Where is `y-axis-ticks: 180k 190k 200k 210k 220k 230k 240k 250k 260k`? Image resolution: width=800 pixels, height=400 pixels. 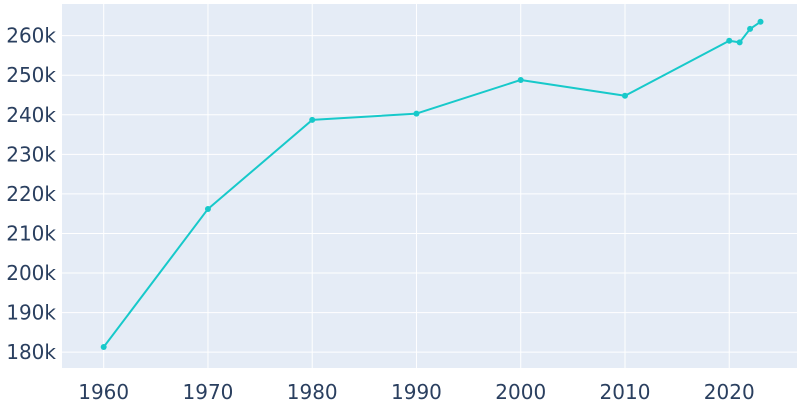 y-axis-ticks: 180k 190k 200k 210k 220k 230k 240k 250k 260k is located at coordinates (31, 194).